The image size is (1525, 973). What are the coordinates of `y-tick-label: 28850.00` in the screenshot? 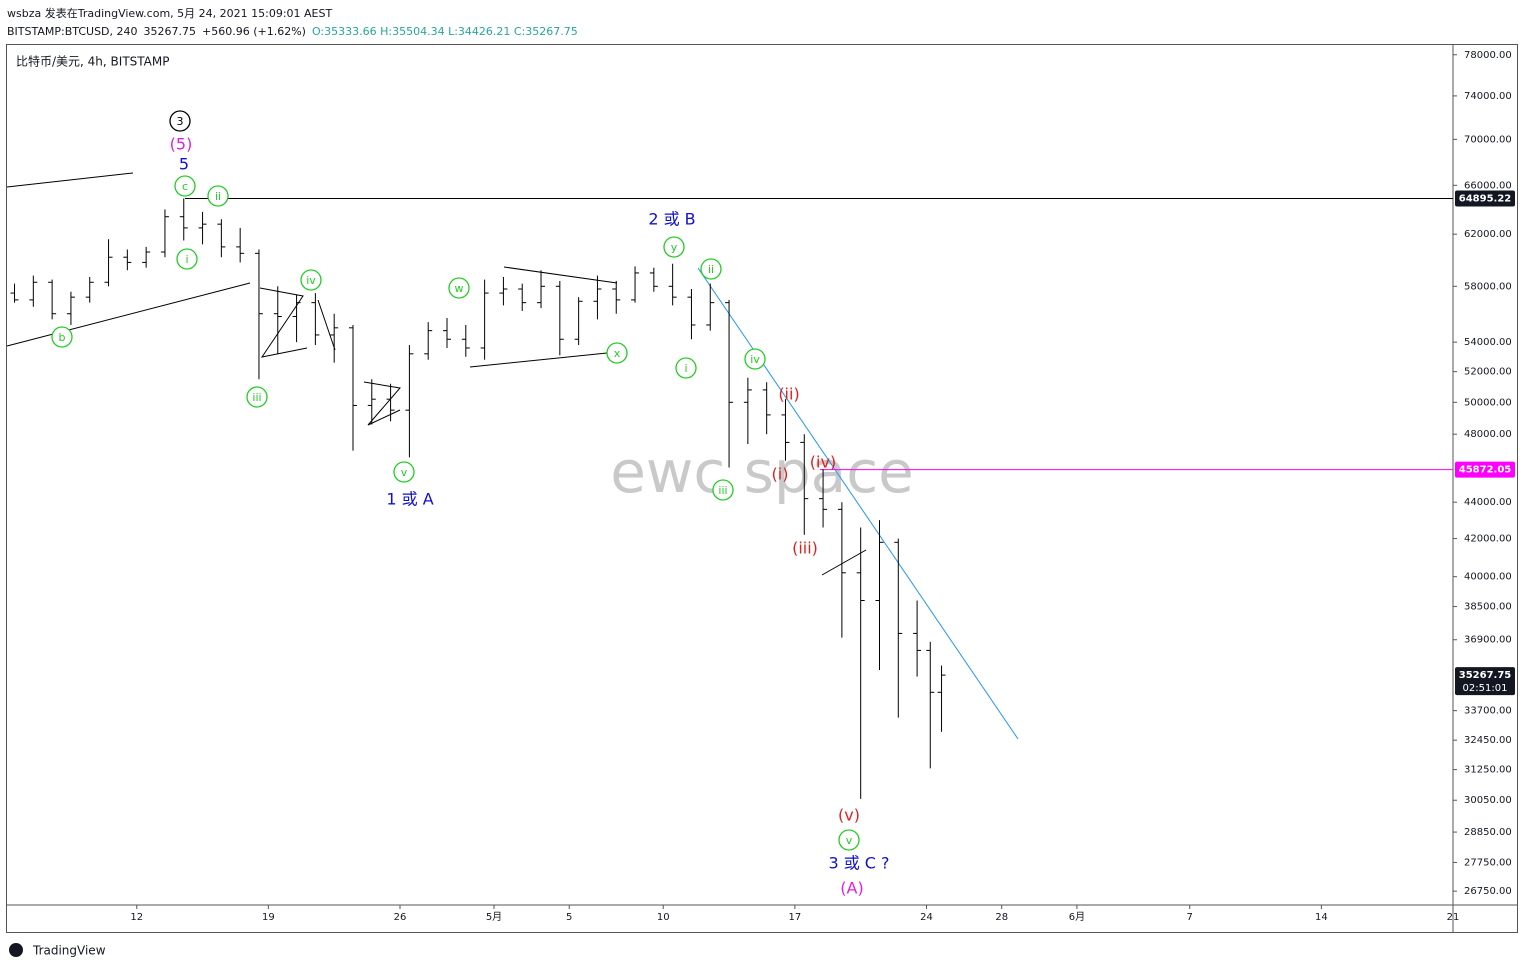 It's located at (1488, 832).